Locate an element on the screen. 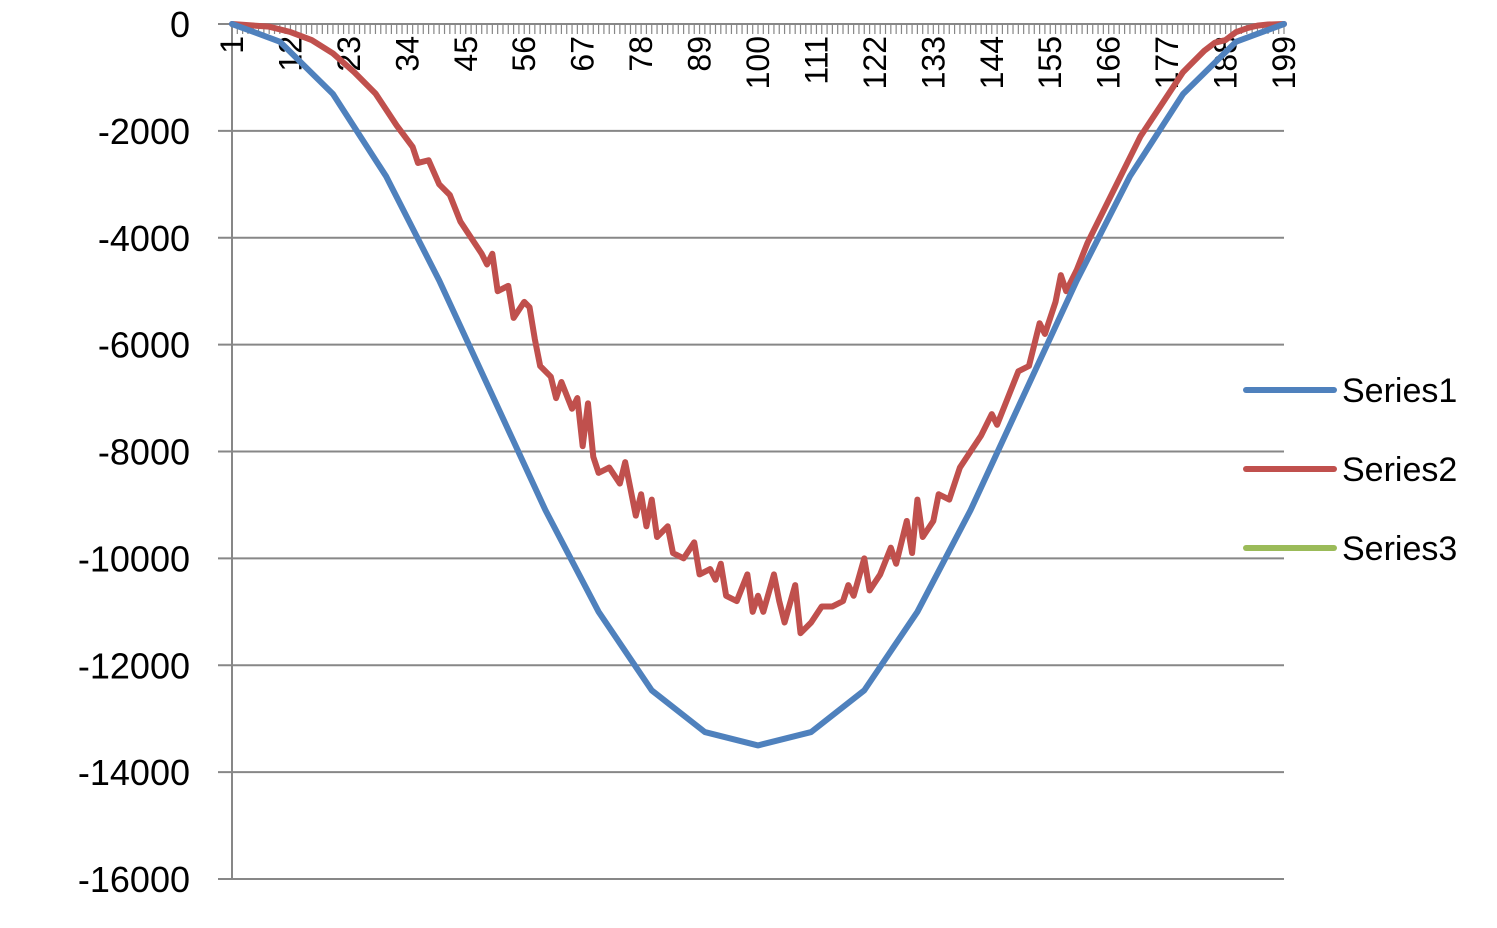 The width and height of the screenshot is (1497, 928). x-tick-label: 100 is located at coordinates (758, 62).